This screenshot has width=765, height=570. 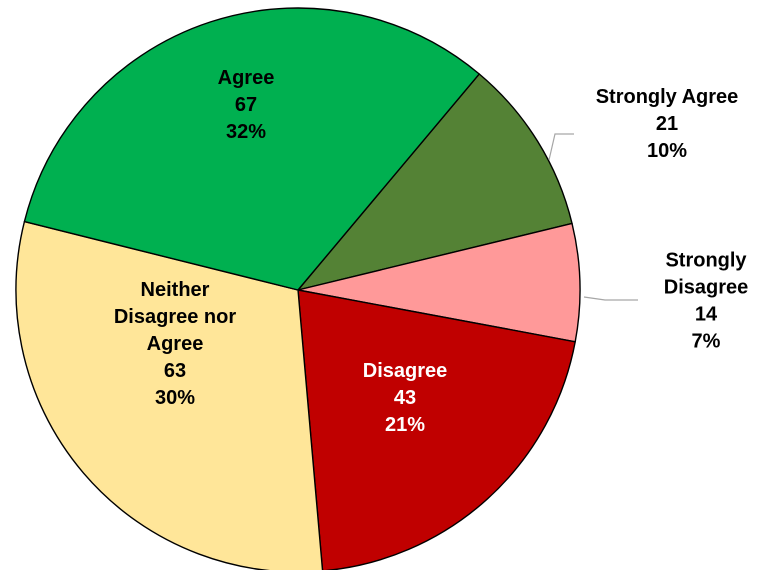 I want to click on data-label-category: Strongly Agree, so click(x=667, y=97).